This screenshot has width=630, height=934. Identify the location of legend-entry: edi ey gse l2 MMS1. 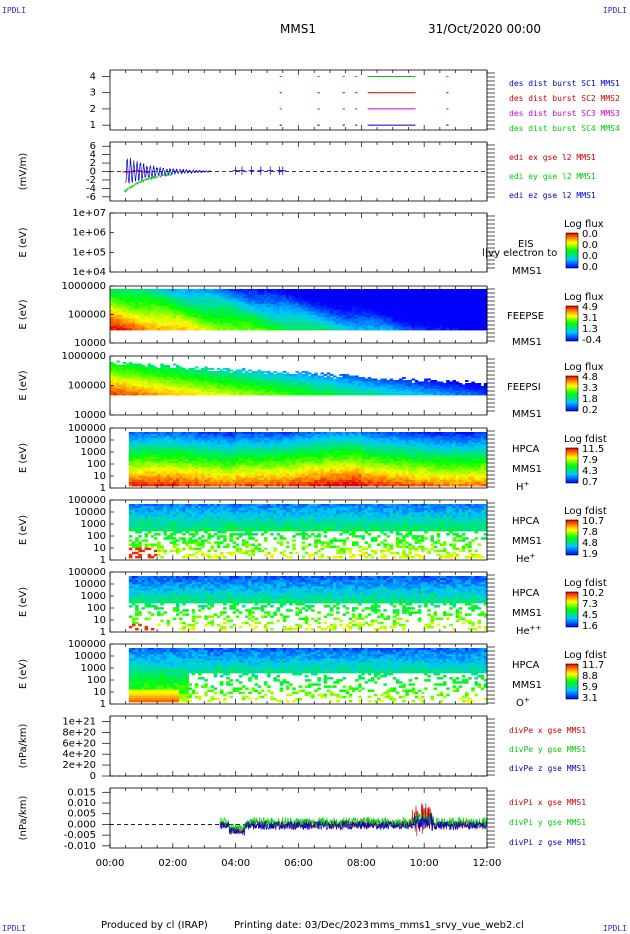
(552, 176).